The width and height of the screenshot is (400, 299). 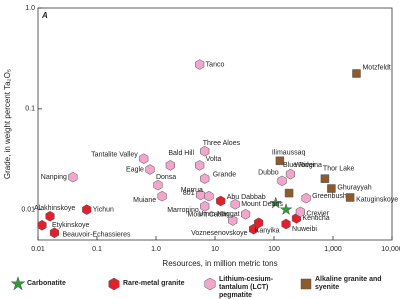 I want to click on legend-label: Rare-metal granite, so click(x=154, y=283).